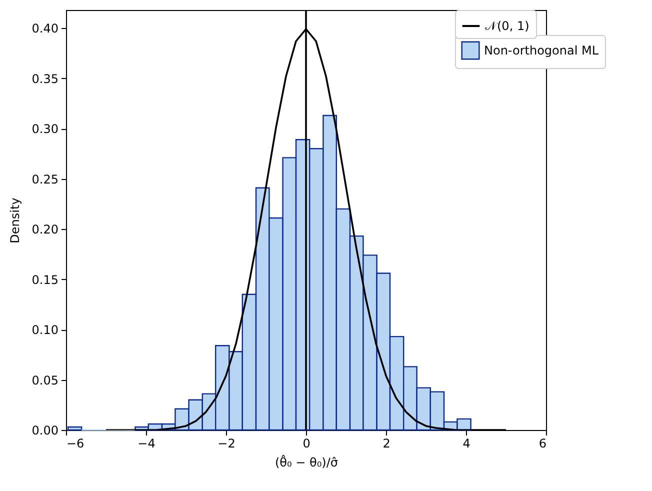 The width and height of the screenshot is (652, 491). Describe the element at coordinates (45, 79) in the screenshot. I see `y-tick-label: 0.35` at that location.